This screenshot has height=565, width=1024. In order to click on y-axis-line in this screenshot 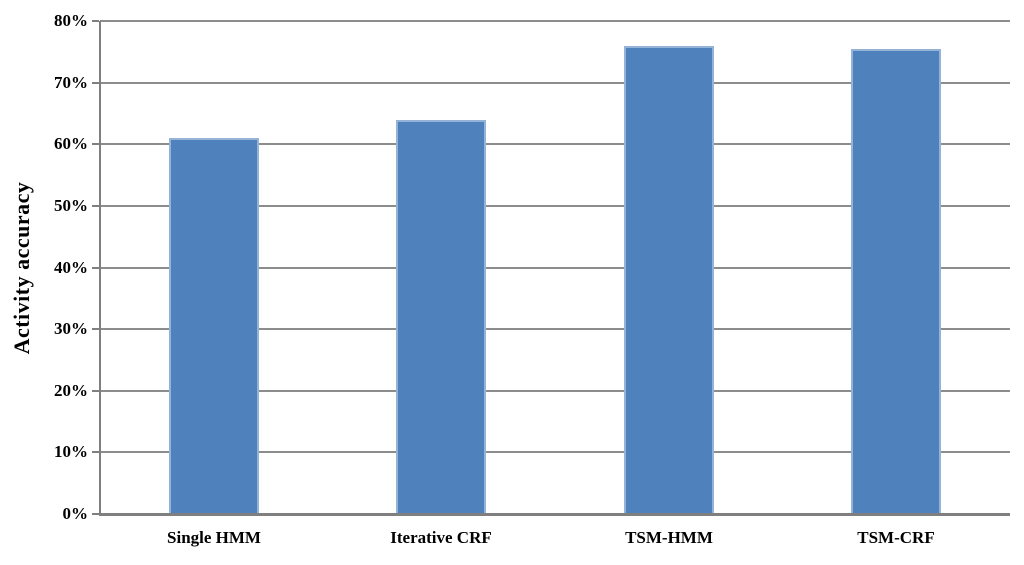, I will do `click(100, 267)`.